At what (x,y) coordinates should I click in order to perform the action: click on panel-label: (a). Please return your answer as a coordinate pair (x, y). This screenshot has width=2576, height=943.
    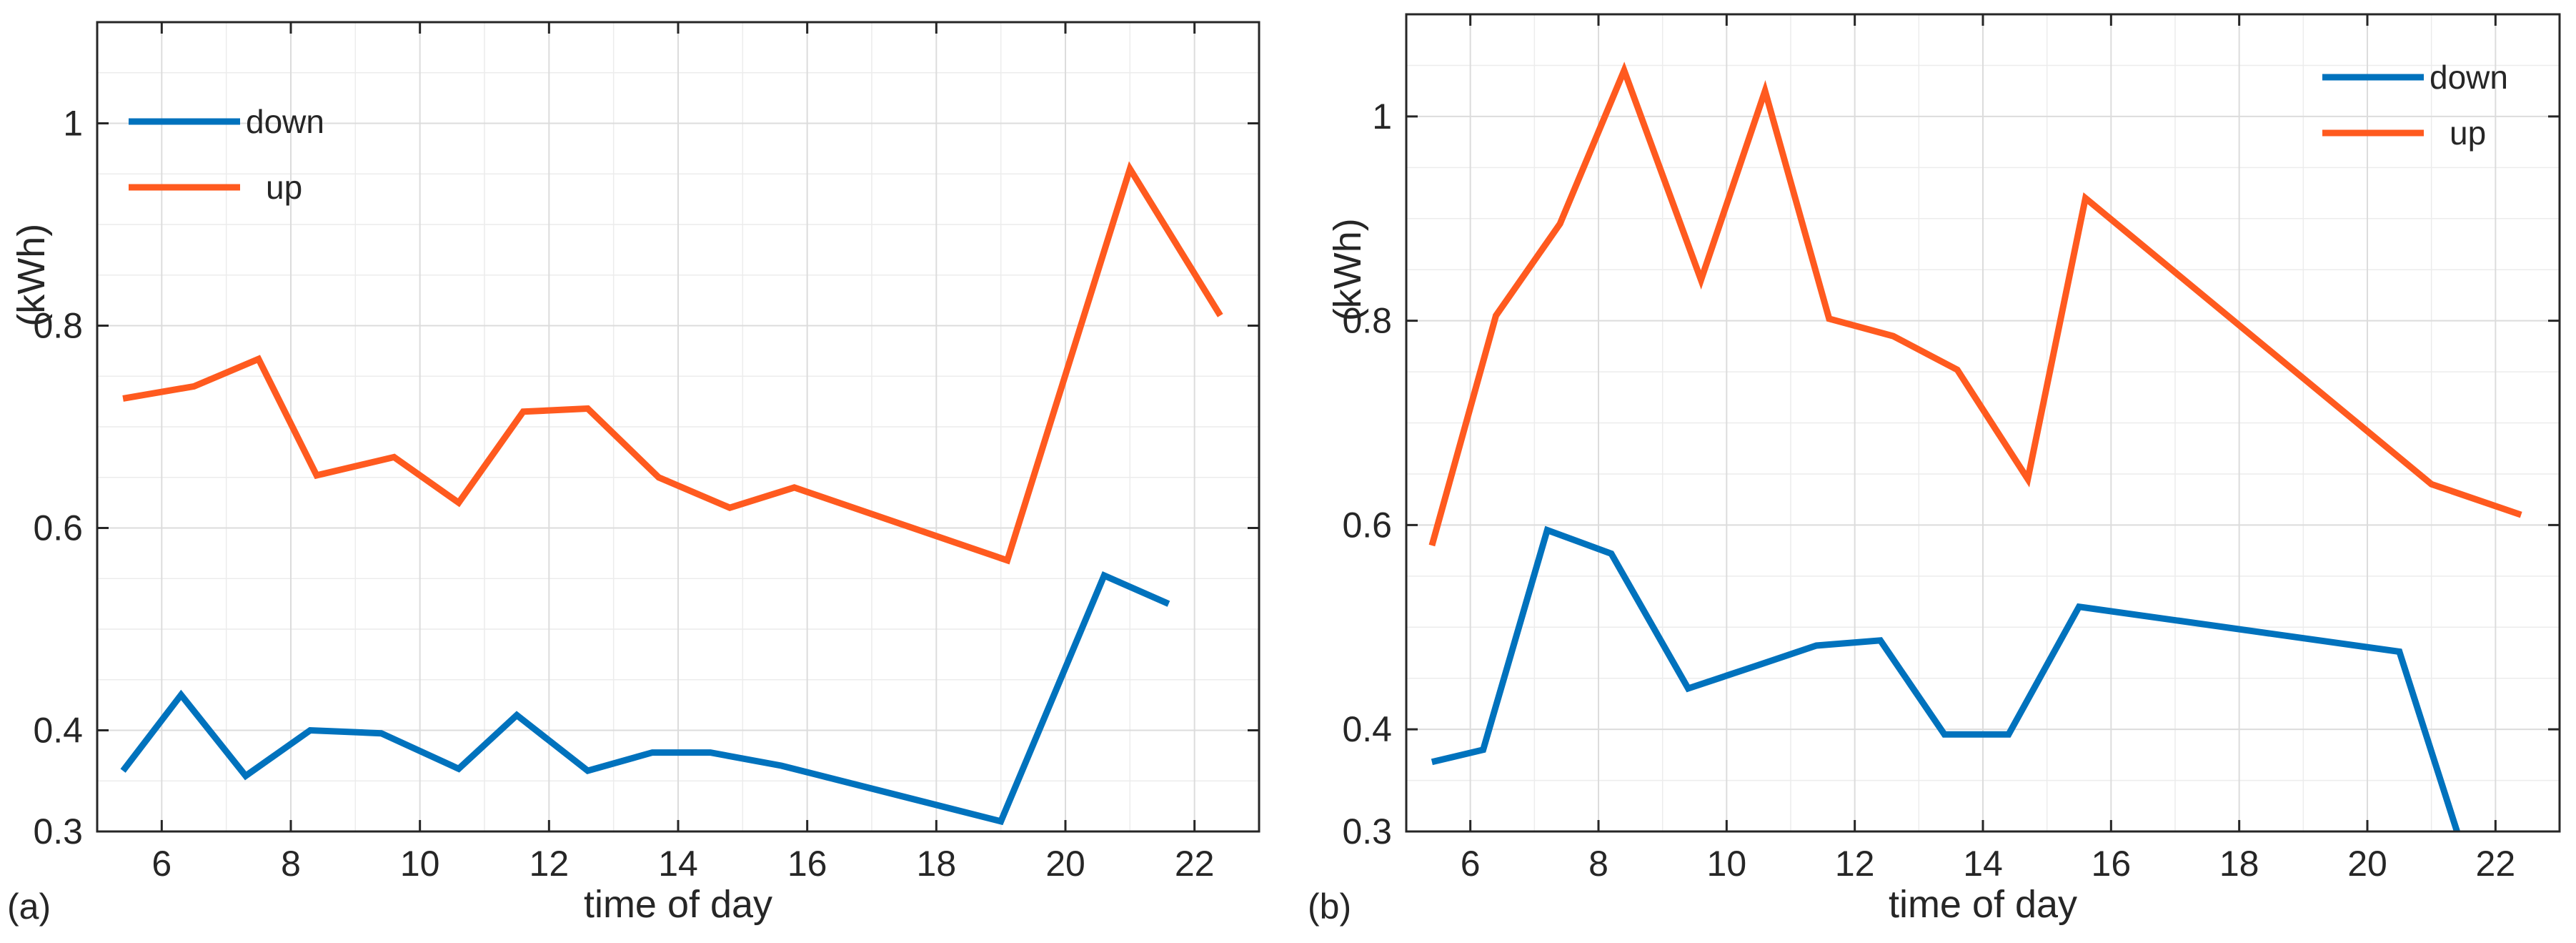
    Looking at the image, I should click on (29, 907).